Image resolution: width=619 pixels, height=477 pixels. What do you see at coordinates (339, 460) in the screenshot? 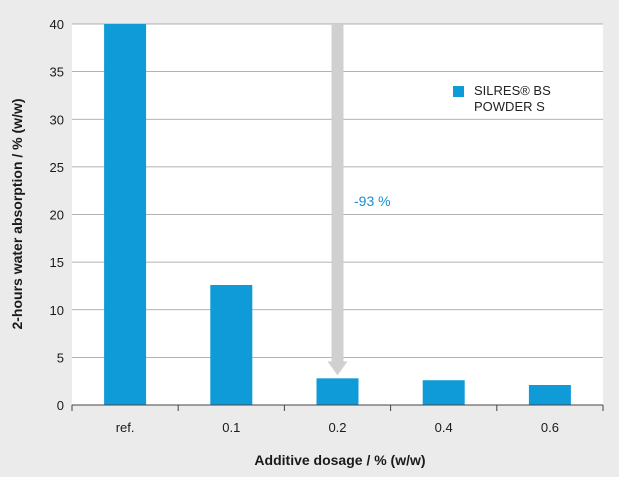
I see `x-axis-title: Additive dosage / % (w/w)` at bounding box center [339, 460].